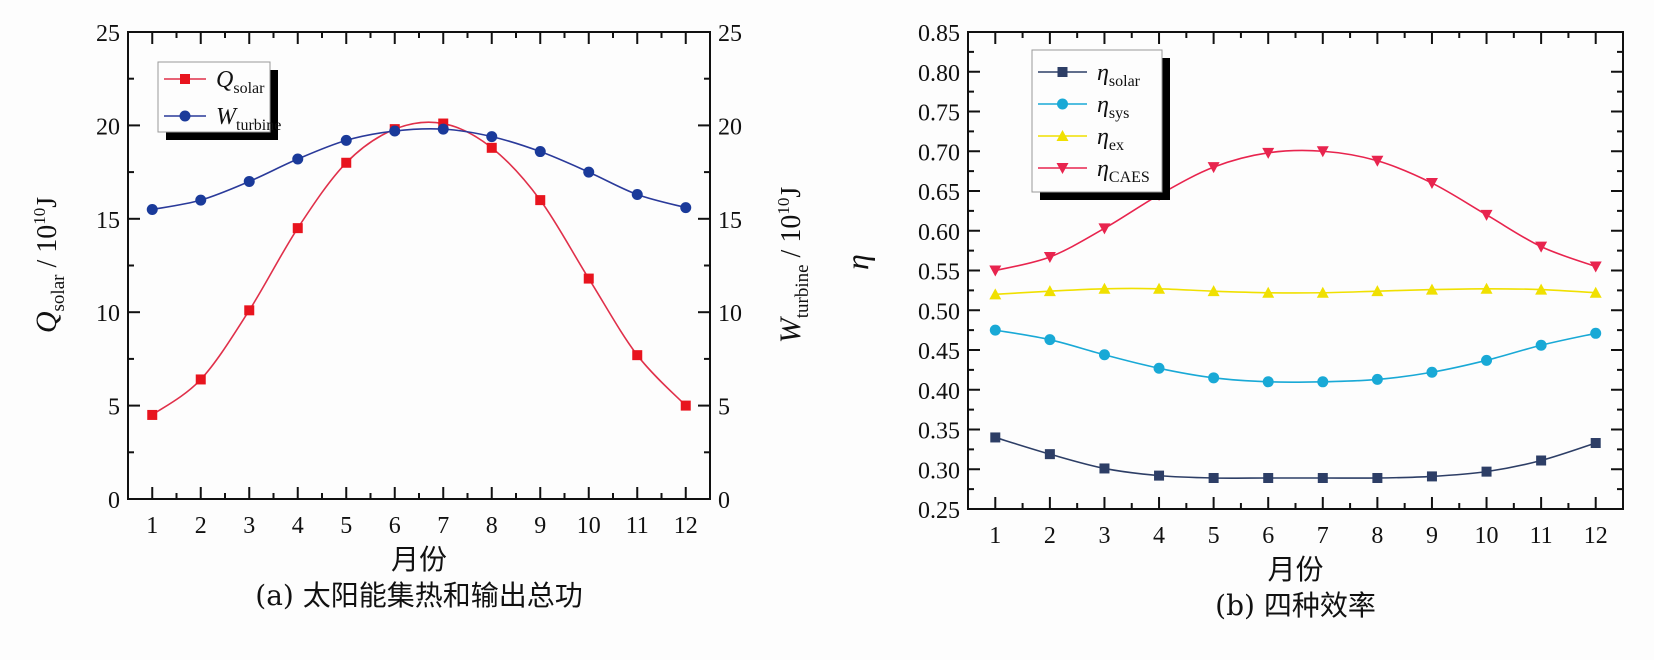 Image resolution: width=1654 pixels, height=660 pixels. What do you see at coordinates (443, 526) in the screenshot?
I see `x-tick-label: 7` at bounding box center [443, 526].